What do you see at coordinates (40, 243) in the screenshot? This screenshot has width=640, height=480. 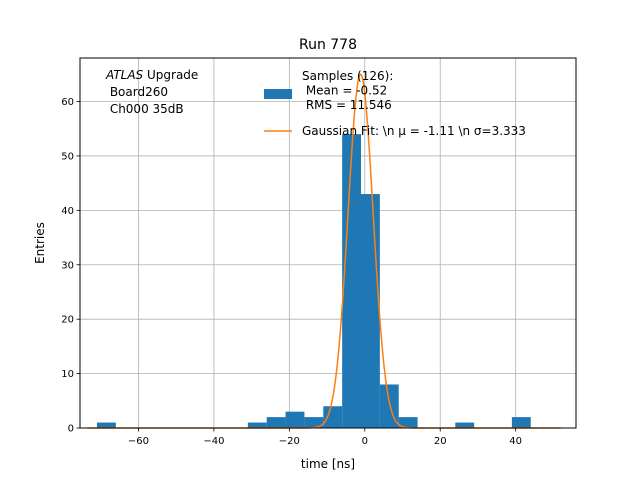 I see `y-axis-label: Entries` at bounding box center [40, 243].